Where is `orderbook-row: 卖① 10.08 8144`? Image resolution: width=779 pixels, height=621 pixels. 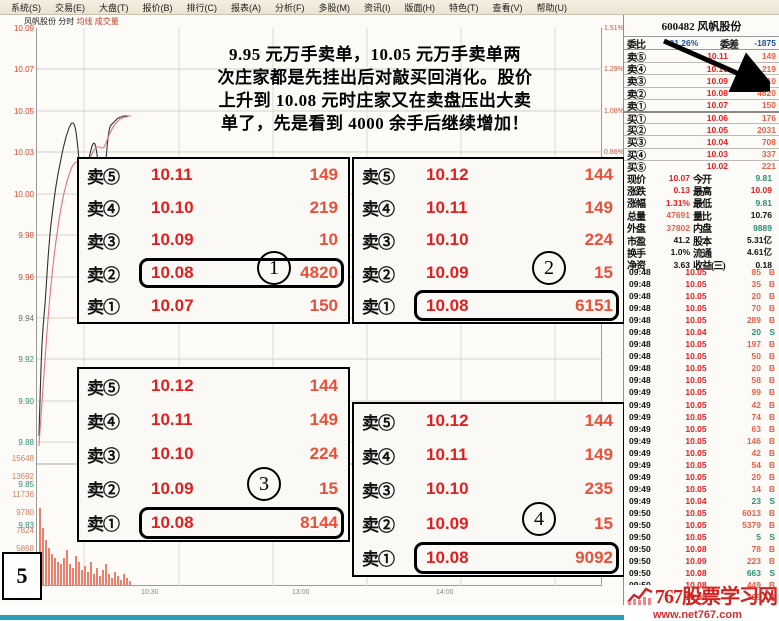 orderbook-row: 卖① 10.08 8144 is located at coordinates (213, 523).